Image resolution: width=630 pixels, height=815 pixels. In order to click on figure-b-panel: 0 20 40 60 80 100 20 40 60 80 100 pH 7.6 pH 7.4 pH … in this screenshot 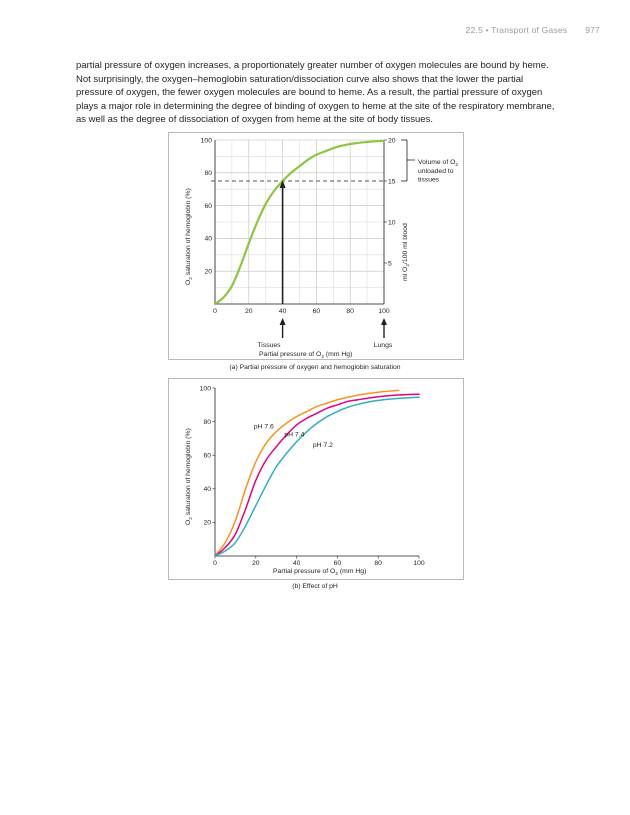, I will do `click(316, 479)`.